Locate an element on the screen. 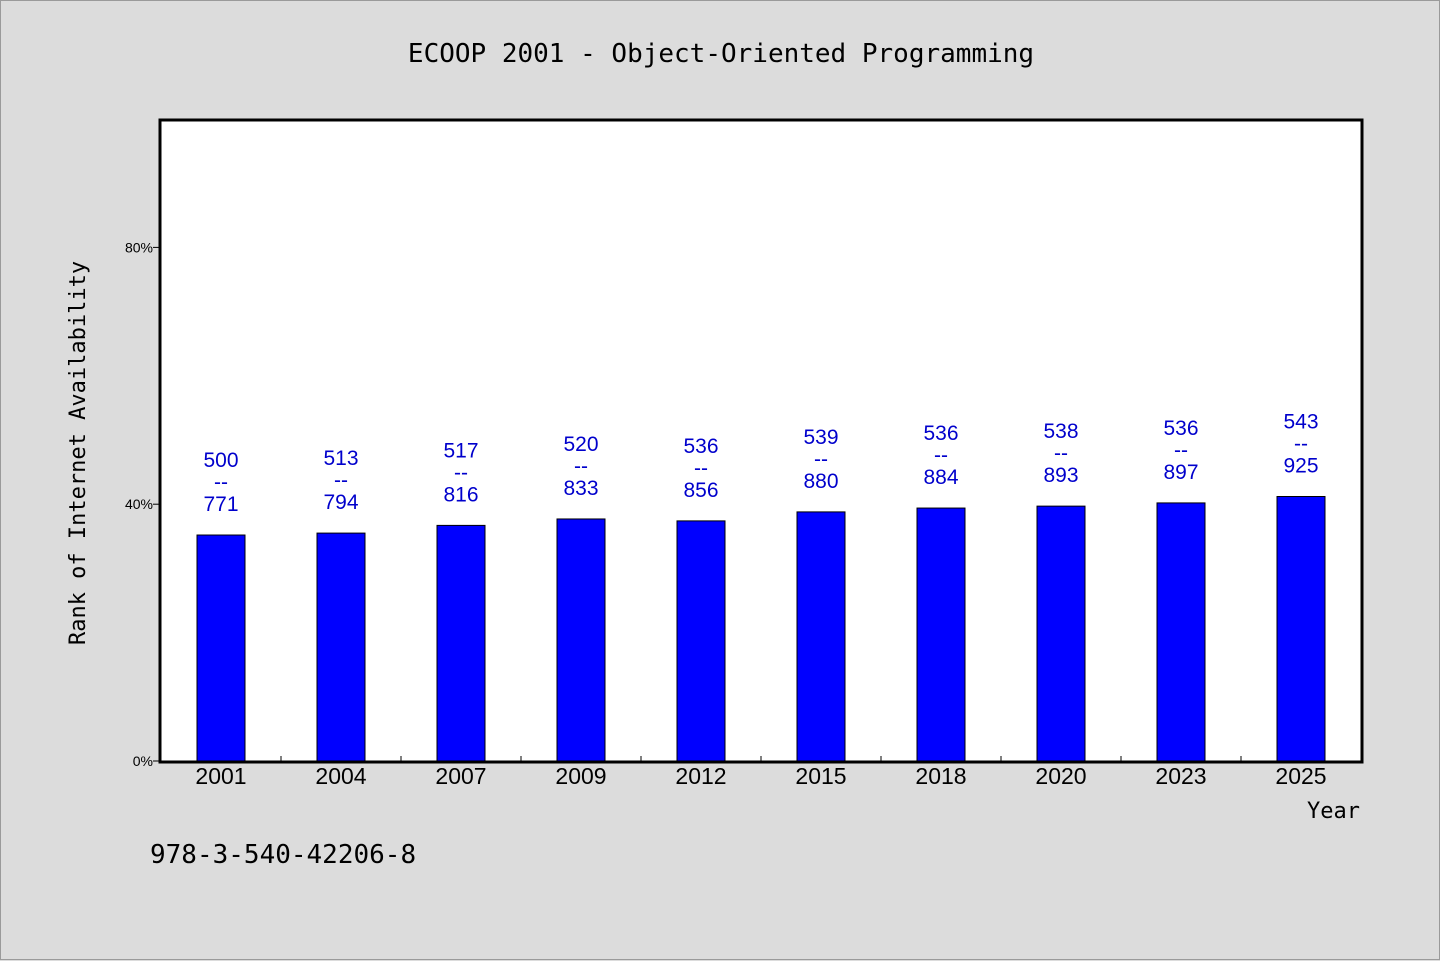 The image size is (1440, 961). data-label-top: 500 is located at coordinates (220, 460).